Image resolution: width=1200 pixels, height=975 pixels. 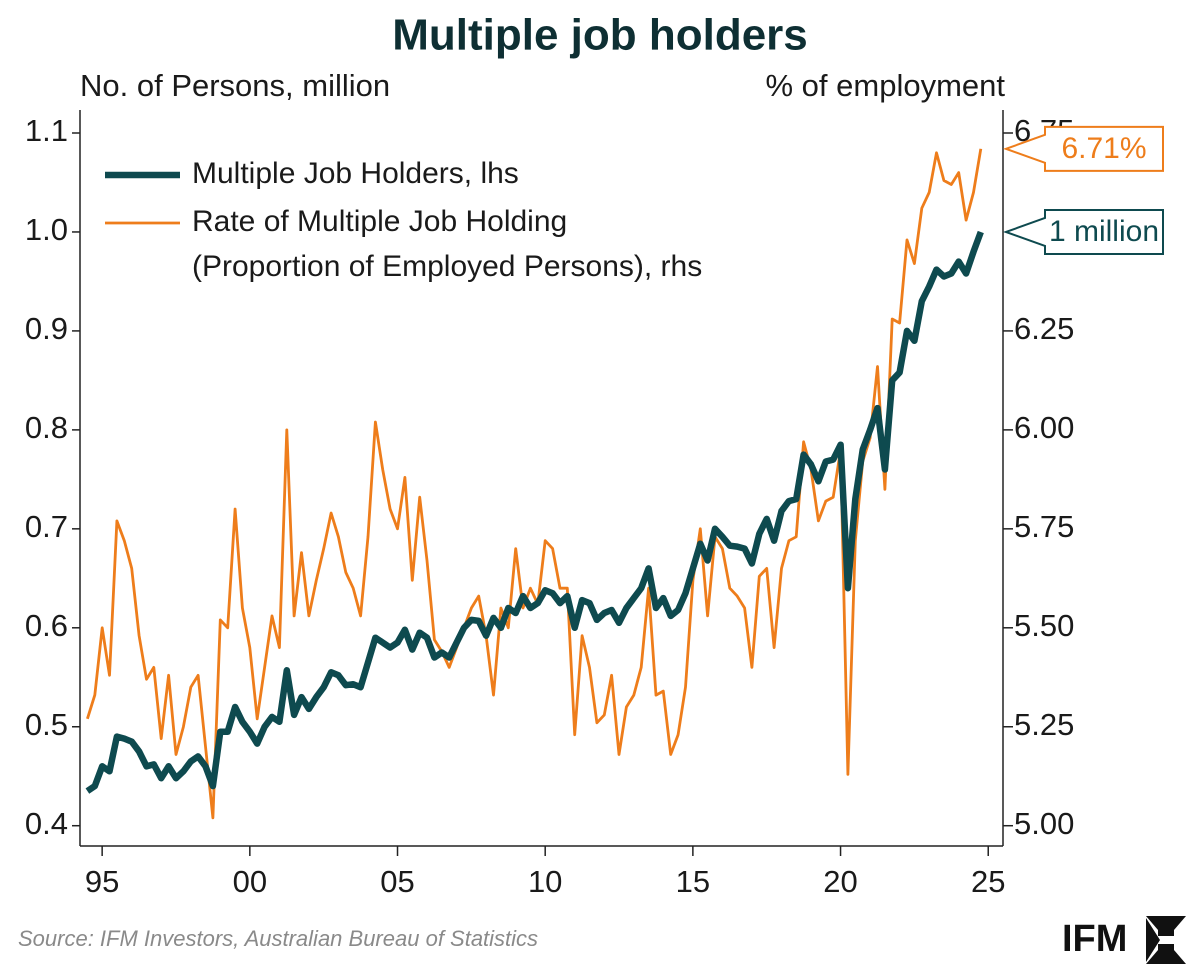 What do you see at coordinates (355, 173) in the screenshot?
I see `legend-label: Multiple Job Holders, lhs` at bounding box center [355, 173].